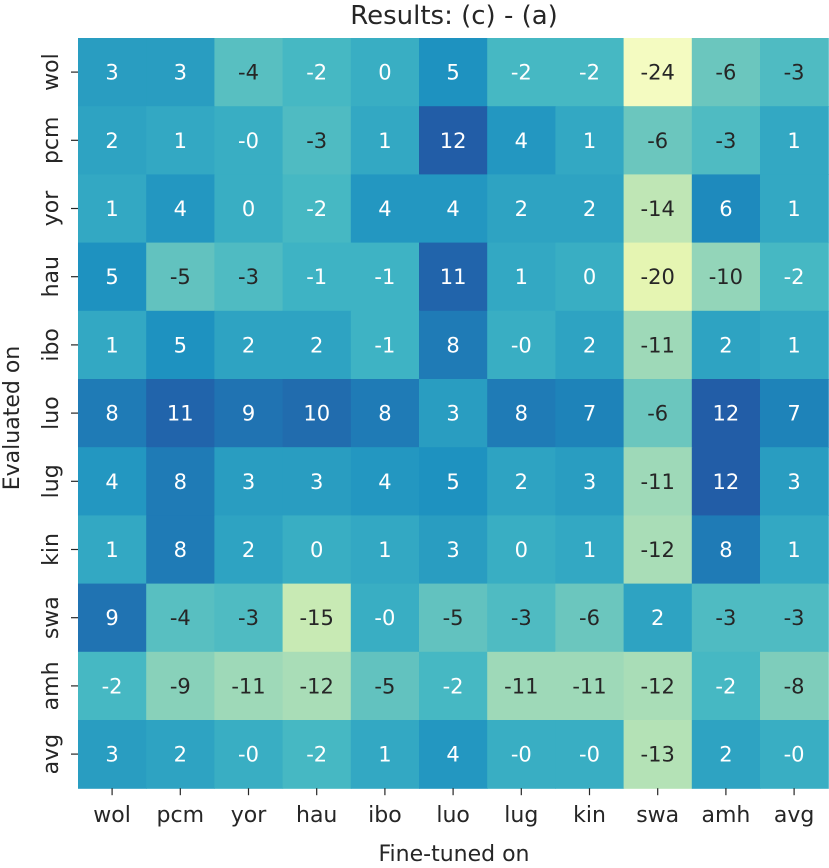 This screenshot has width=829, height=868. I want to click on x-tick-label: yor, so click(249, 815).